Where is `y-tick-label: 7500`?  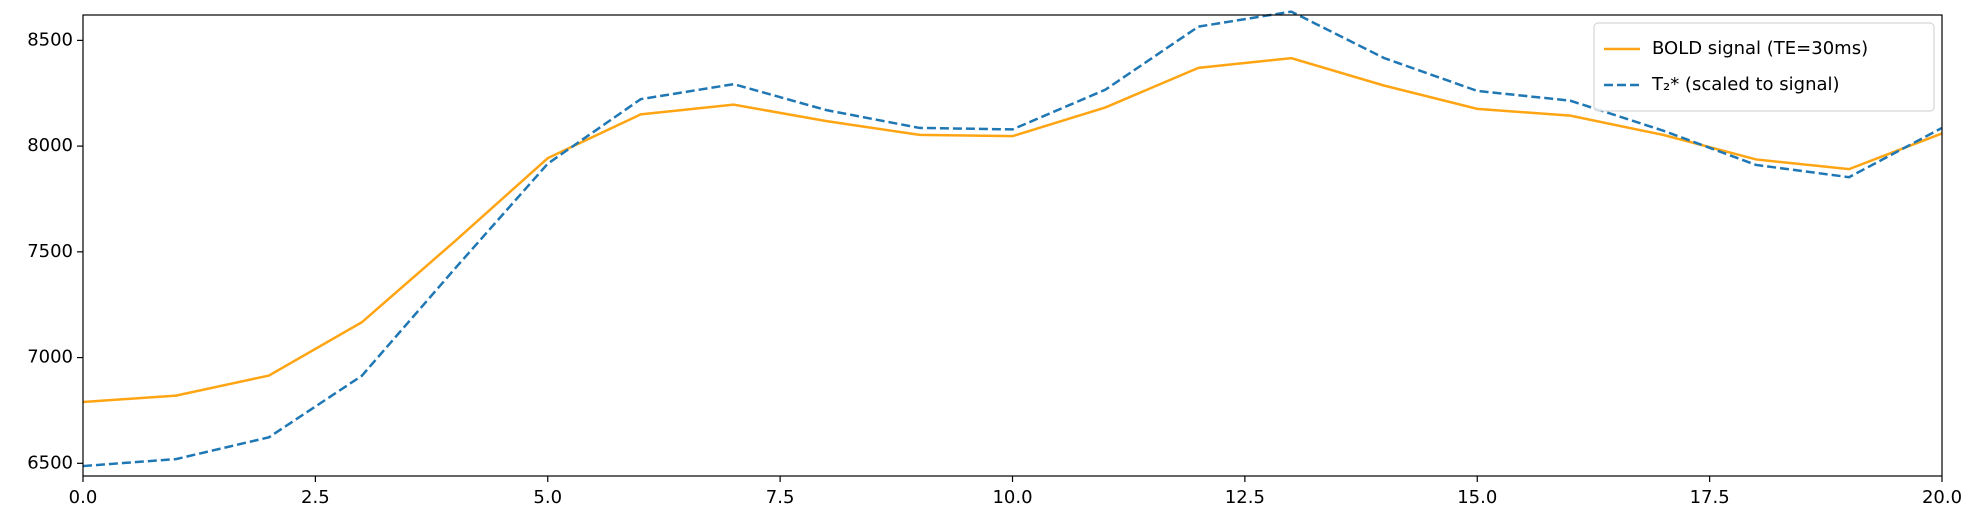
y-tick-label: 7500 is located at coordinates (50, 251).